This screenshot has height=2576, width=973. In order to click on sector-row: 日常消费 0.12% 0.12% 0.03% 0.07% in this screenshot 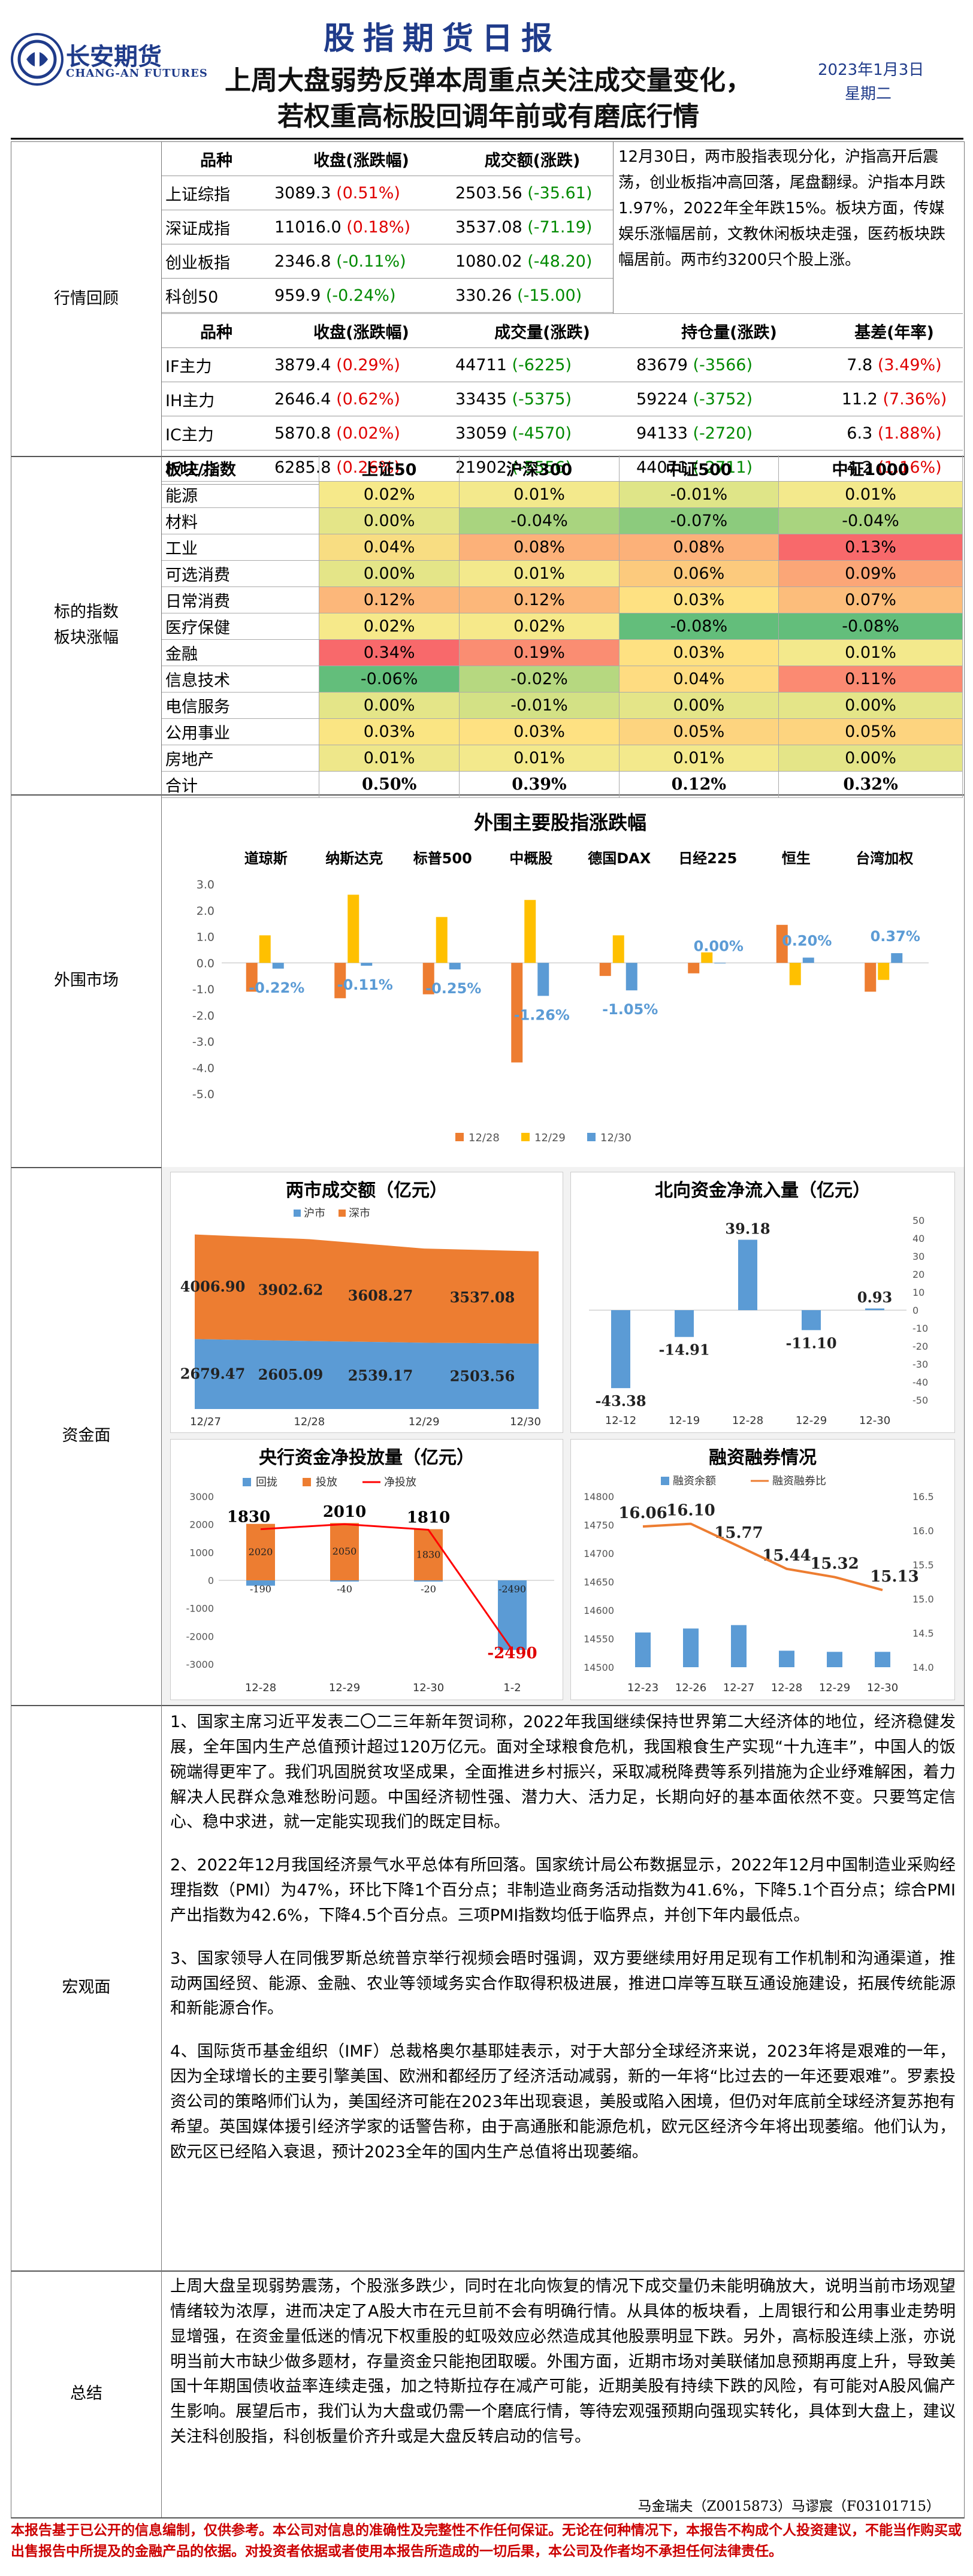, I will do `click(562, 599)`.